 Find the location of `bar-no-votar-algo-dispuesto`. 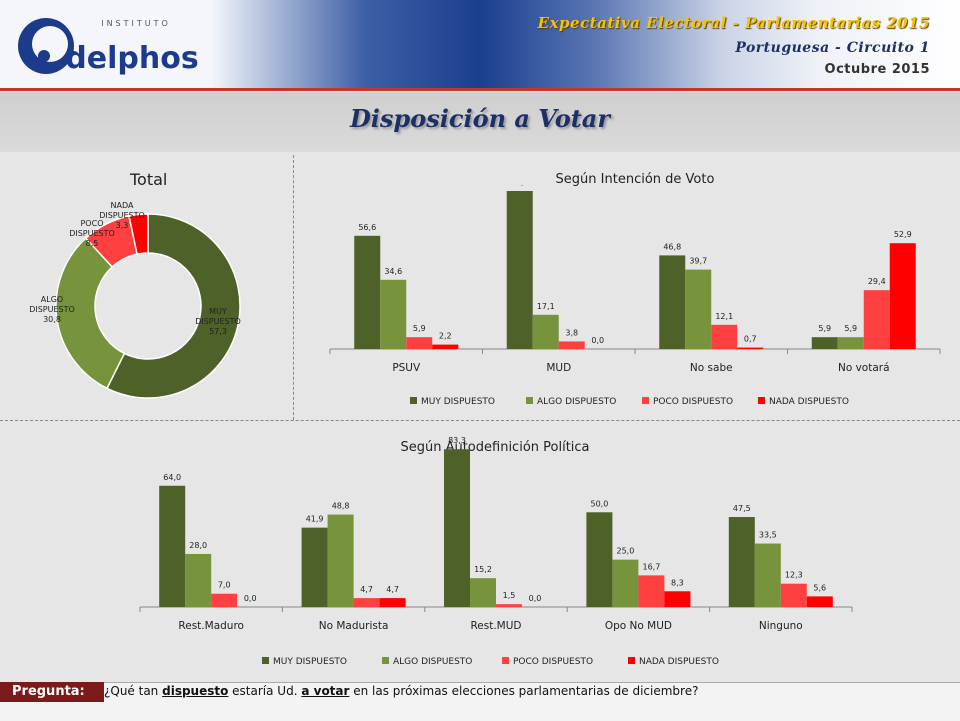

bar-no-votar-algo-dispuesto is located at coordinates (850, 343).